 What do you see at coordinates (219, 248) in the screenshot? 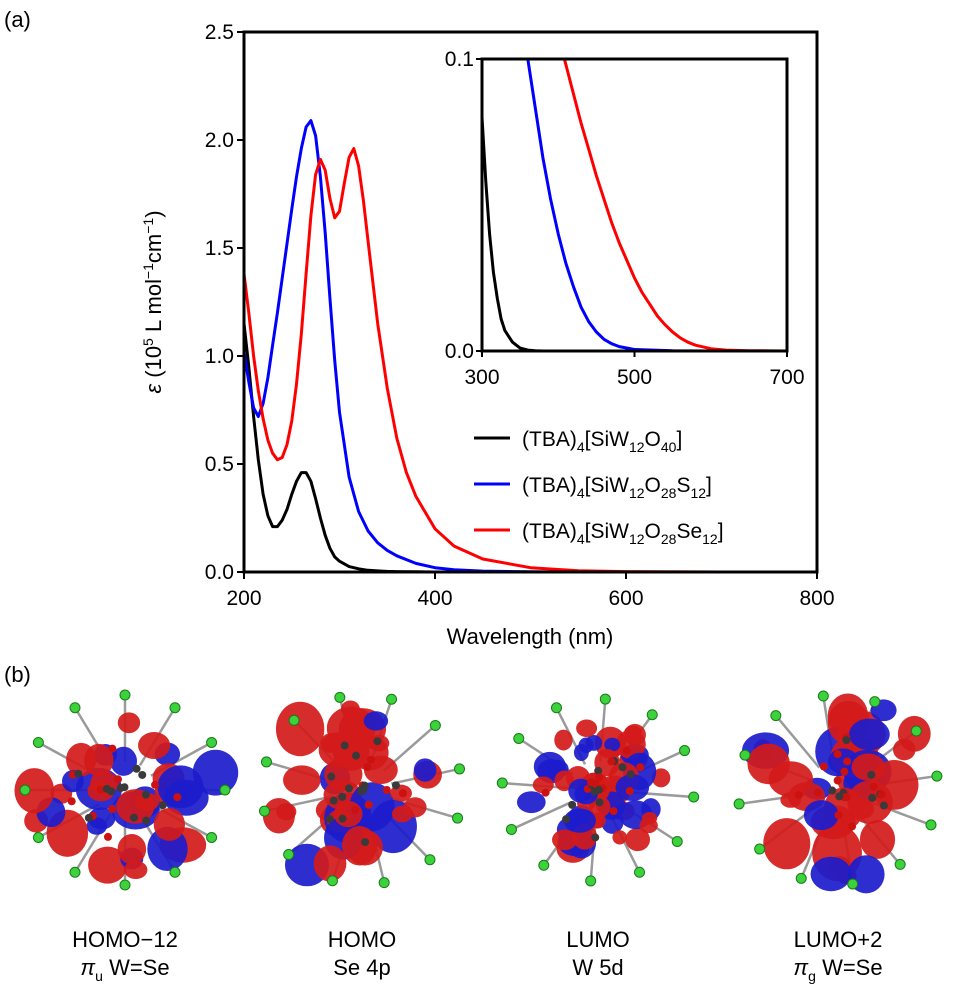
I see `y-tick-label: 1.5` at bounding box center [219, 248].